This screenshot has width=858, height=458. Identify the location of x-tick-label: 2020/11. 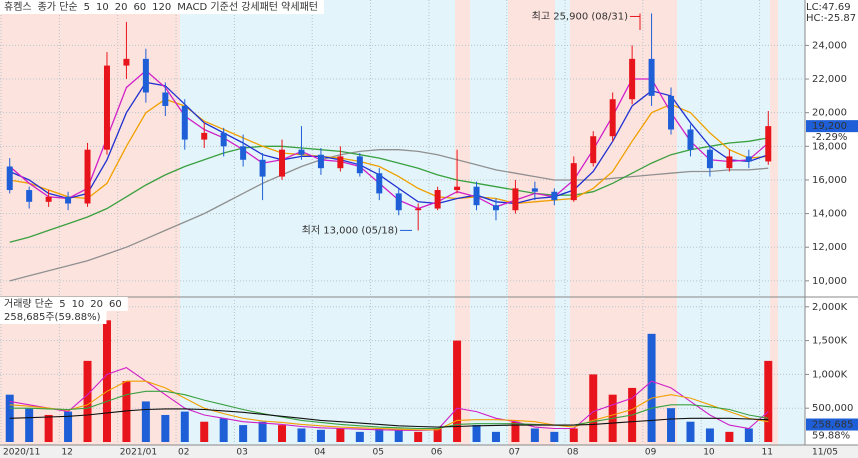
(21, 453).